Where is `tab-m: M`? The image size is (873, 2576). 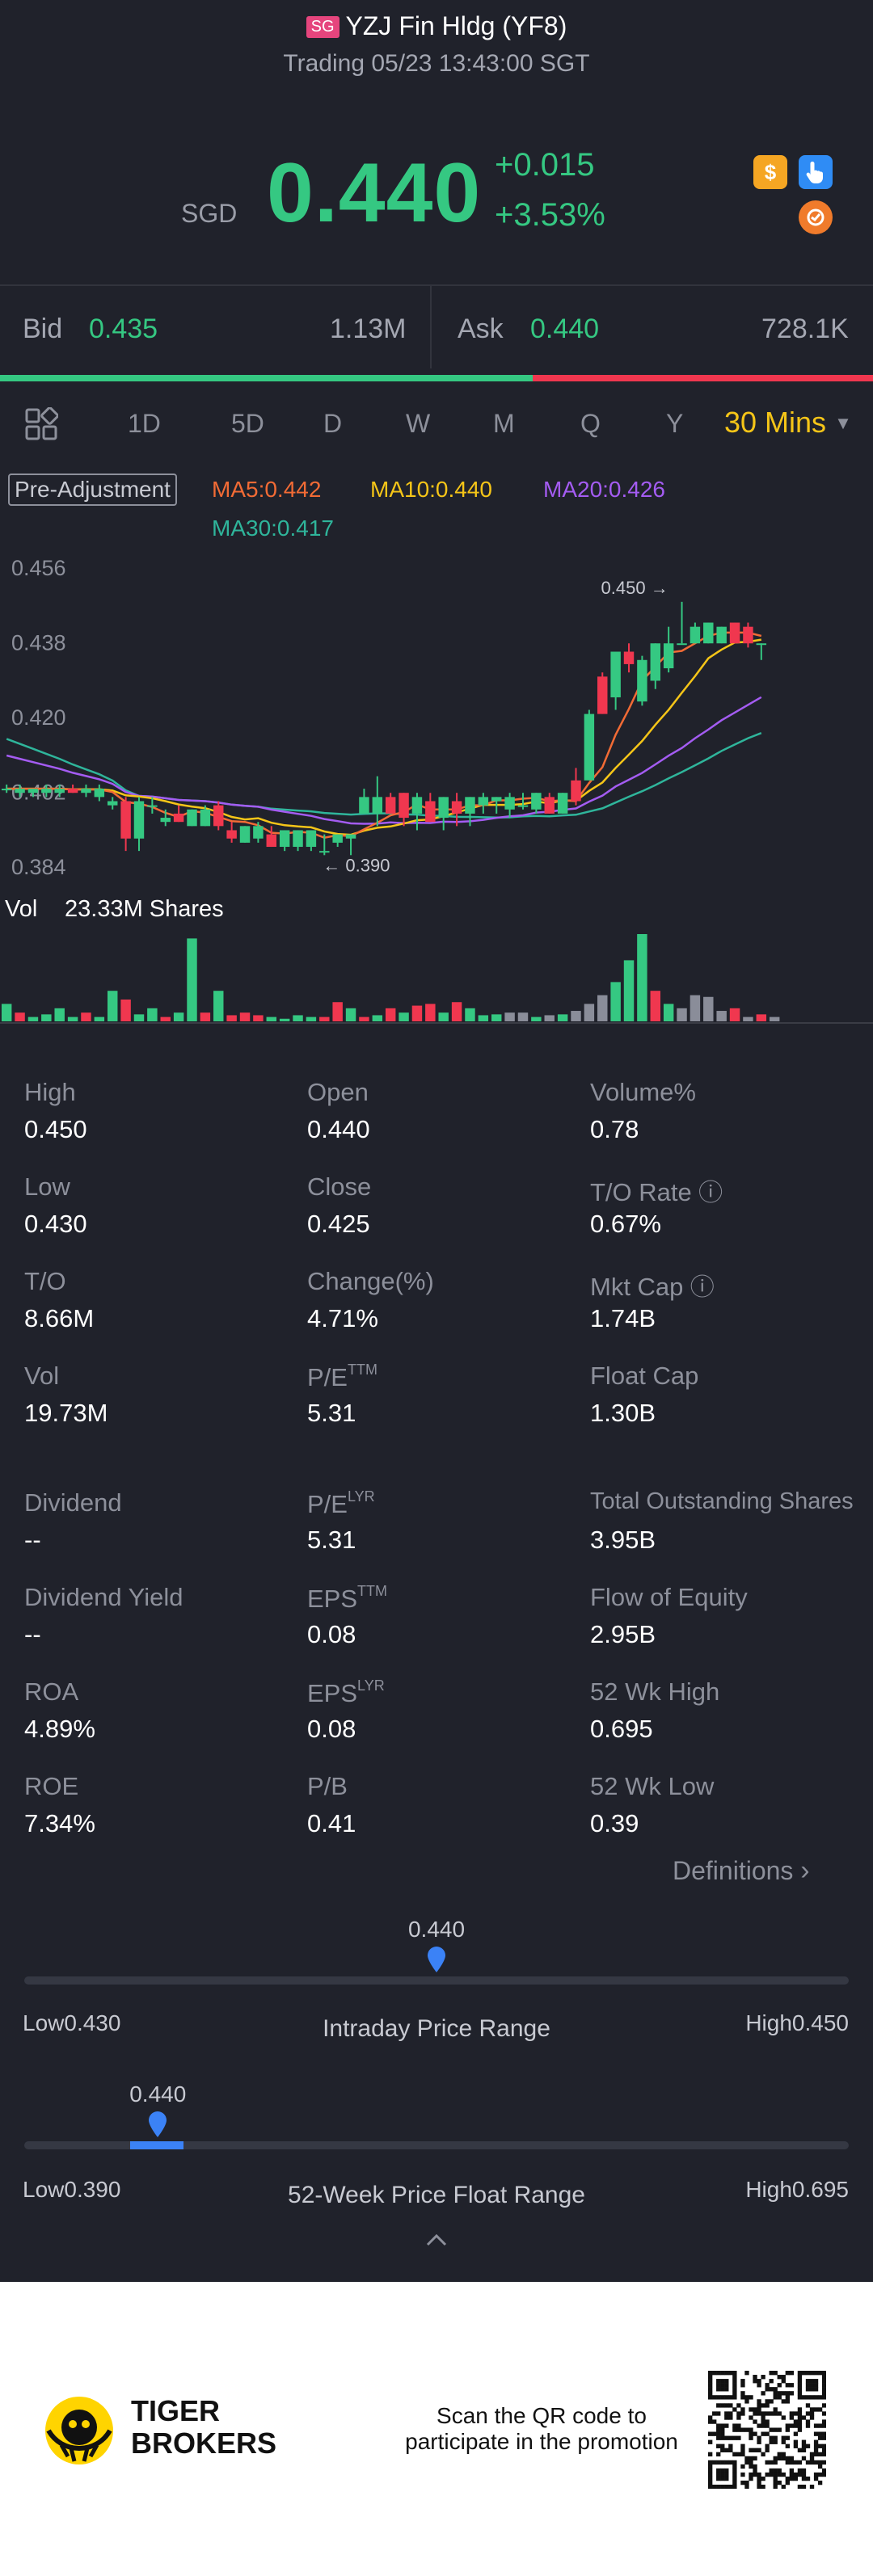
tab-m: M is located at coordinates (504, 423).